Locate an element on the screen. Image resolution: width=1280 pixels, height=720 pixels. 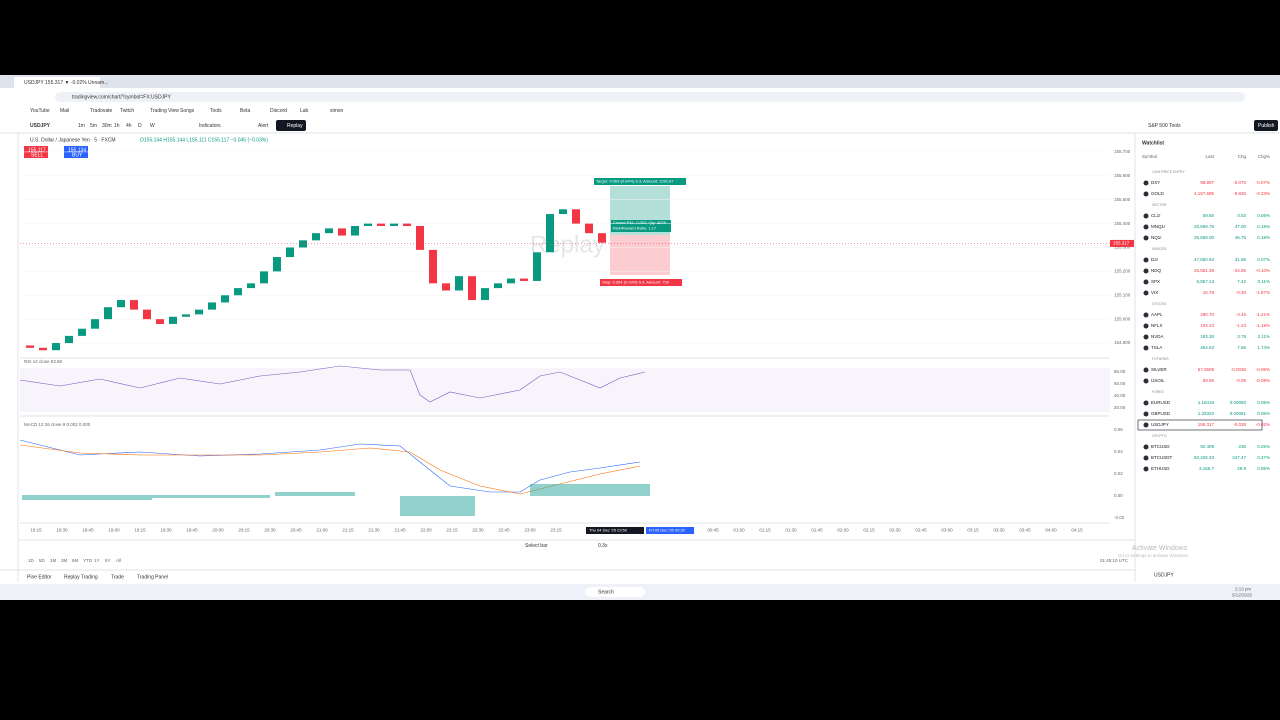
watch-cell: -0.06% is located at coordinates (1263, 369).